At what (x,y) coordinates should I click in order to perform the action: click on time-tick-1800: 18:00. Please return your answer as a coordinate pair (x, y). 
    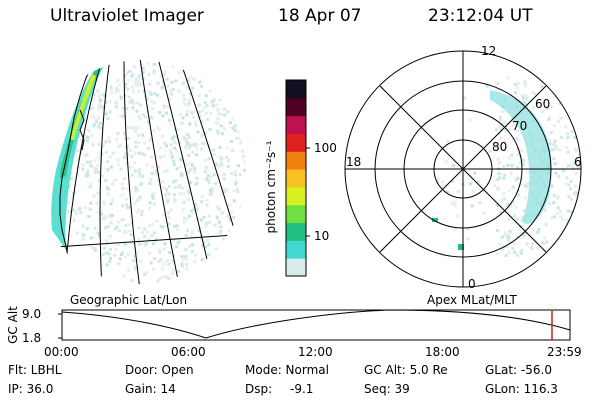
    Looking at the image, I should click on (442, 352).